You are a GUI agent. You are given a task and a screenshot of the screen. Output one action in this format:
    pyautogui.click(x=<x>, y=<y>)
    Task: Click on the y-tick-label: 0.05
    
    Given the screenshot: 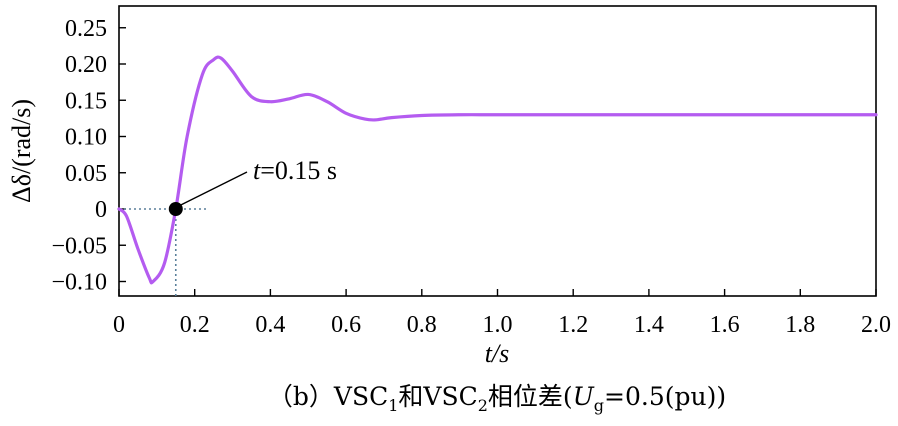 What is the action you would take?
    pyautogui.click(x=86, y=174)
    